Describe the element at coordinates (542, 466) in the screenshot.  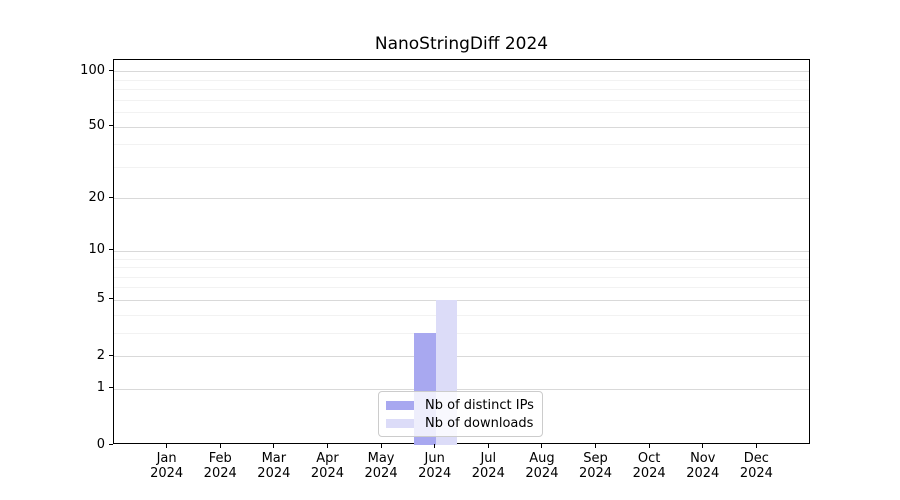
I see `x-tick-label: Aug 2024` at that location.